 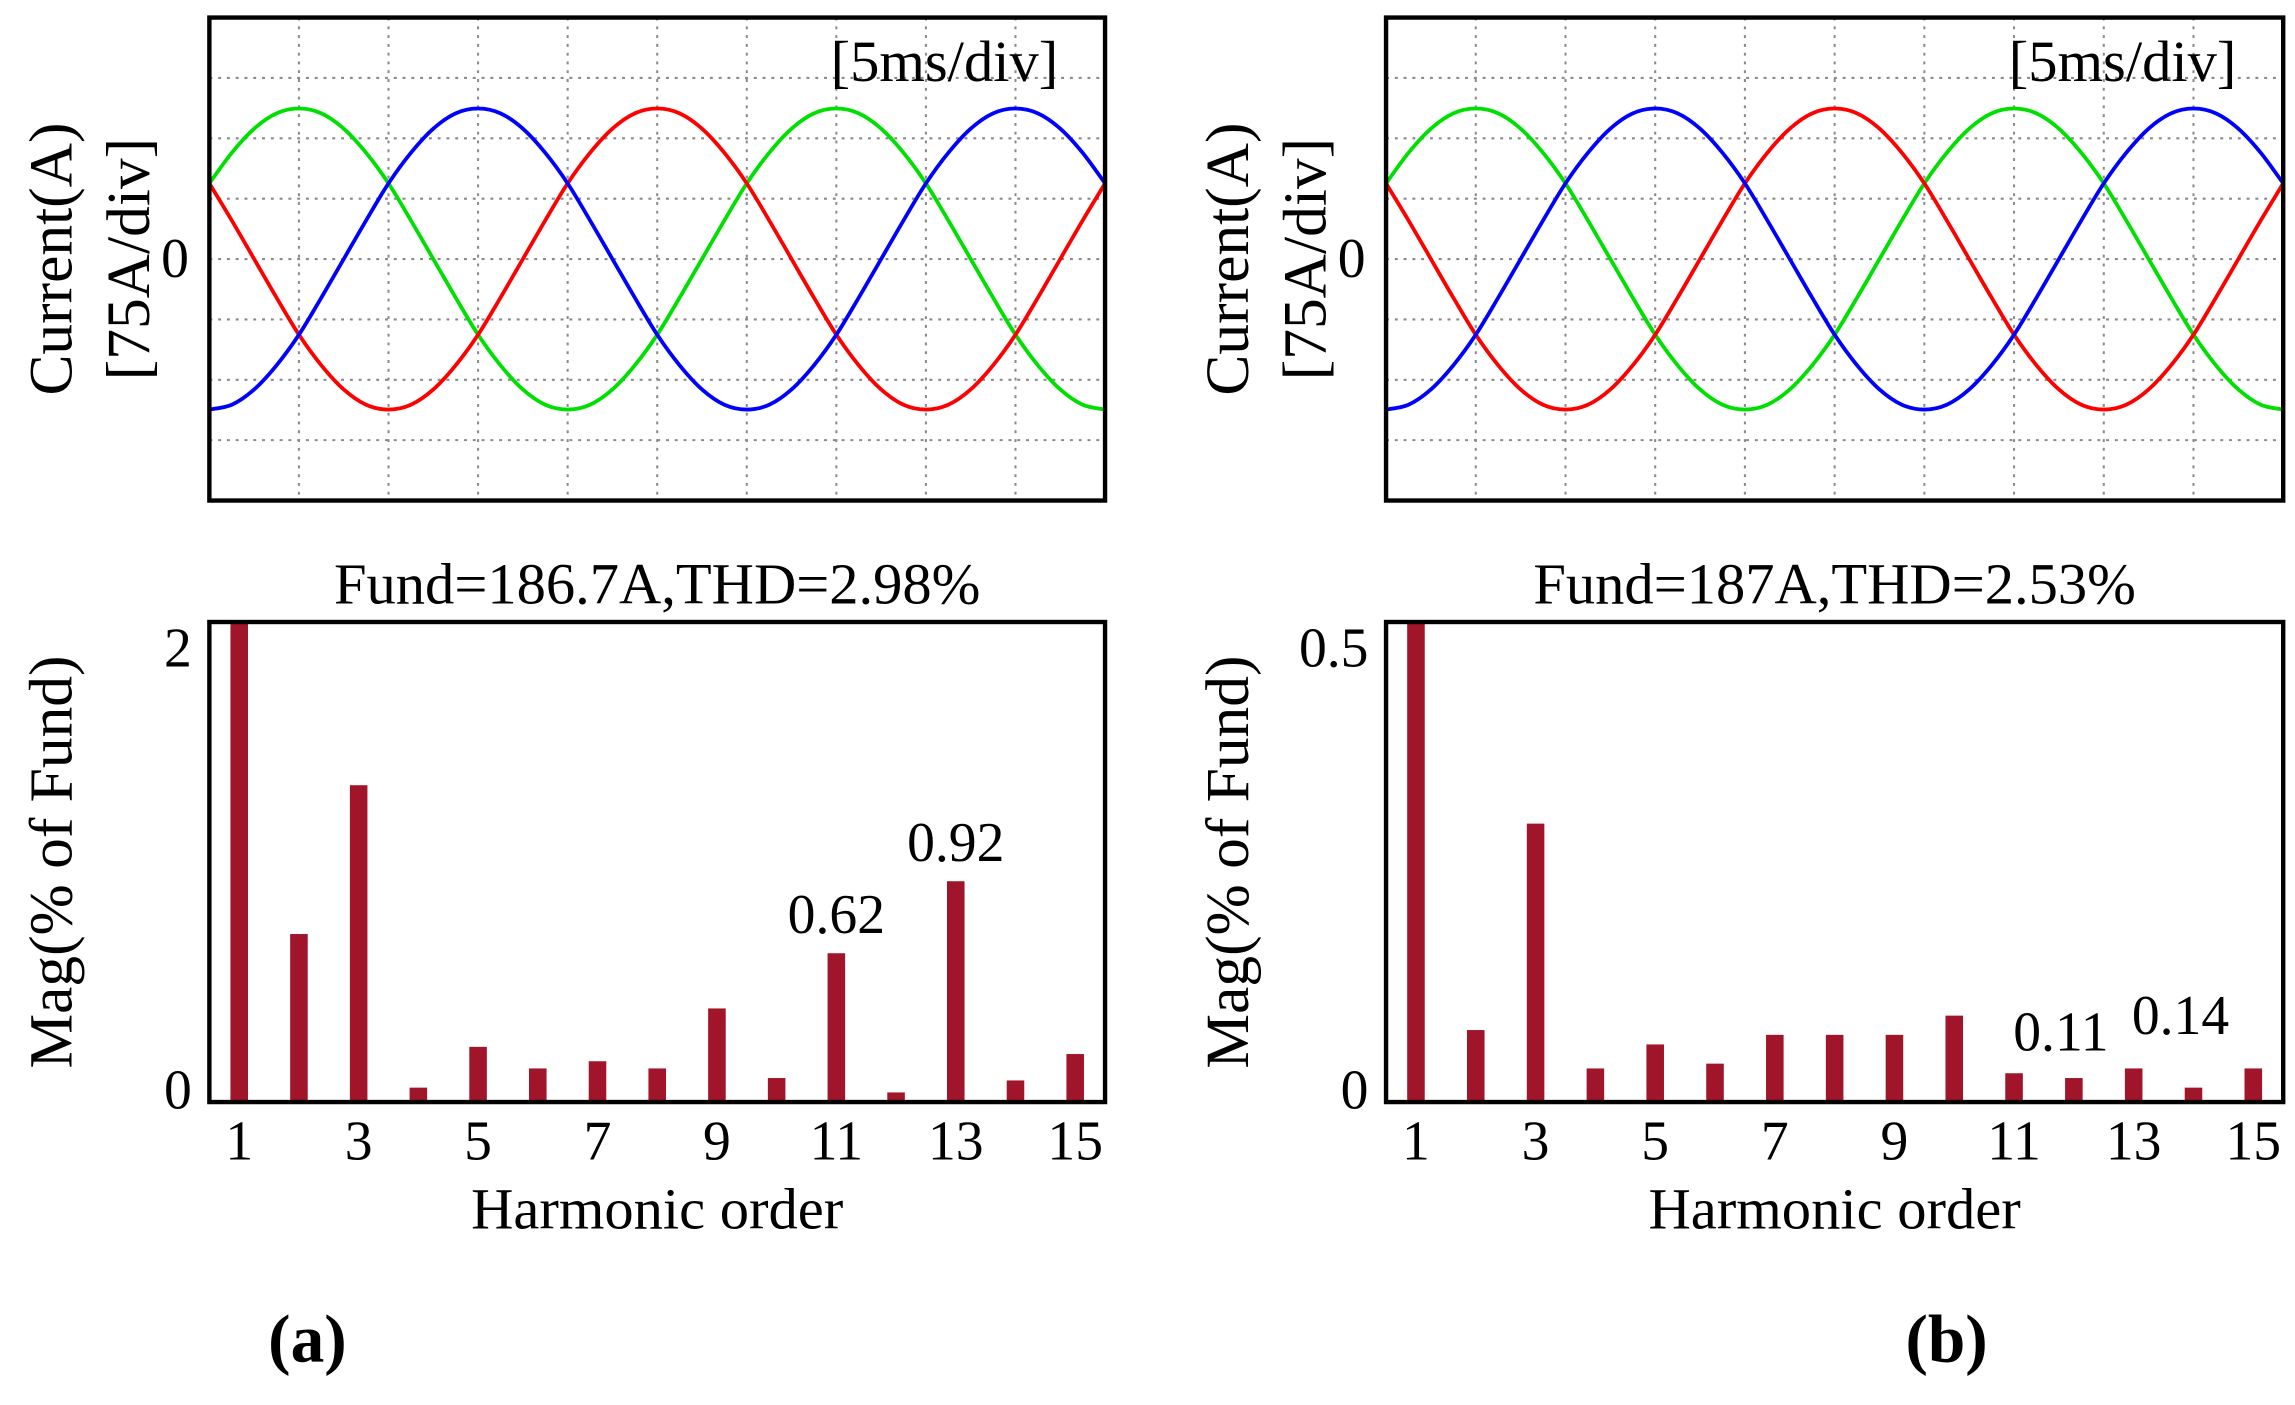 What do you see at coordinates (307, 1339) in the screenshot?
I see `panel-label: (a)` at bounding box center [307, 1339].